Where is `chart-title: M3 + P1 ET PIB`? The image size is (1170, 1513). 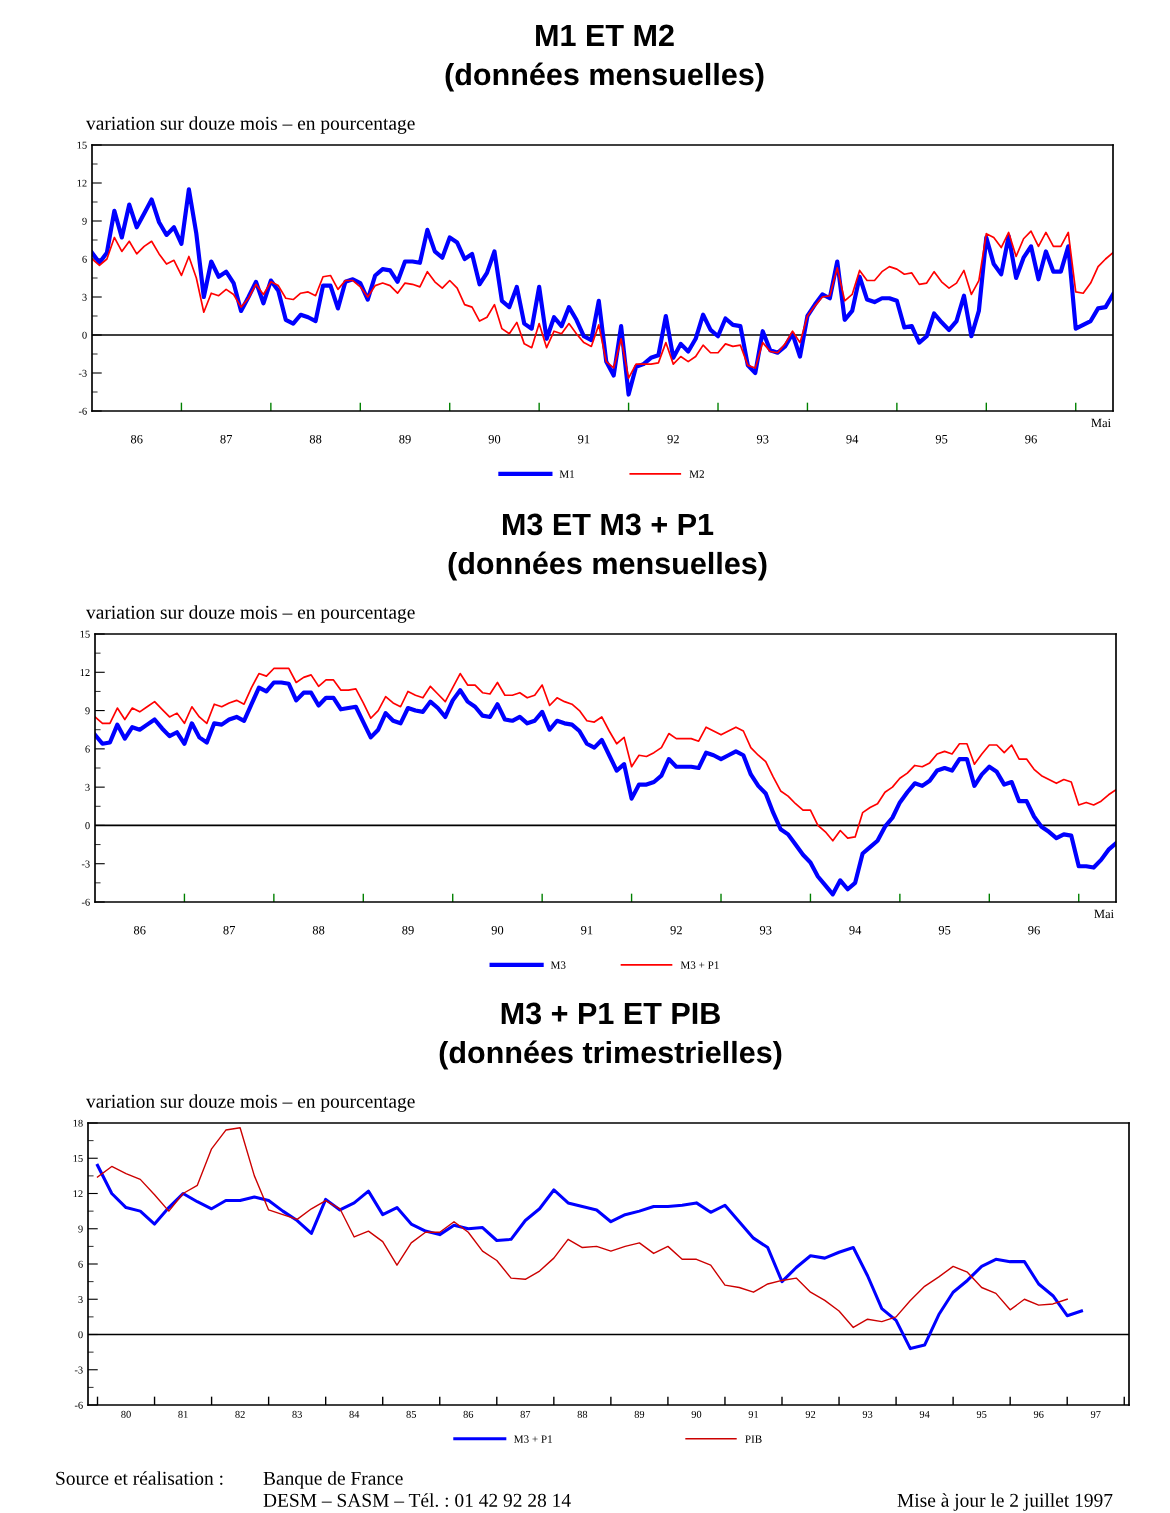
chart-title: M3 + P1 ET PIB is located at coordinates (610, 1013).